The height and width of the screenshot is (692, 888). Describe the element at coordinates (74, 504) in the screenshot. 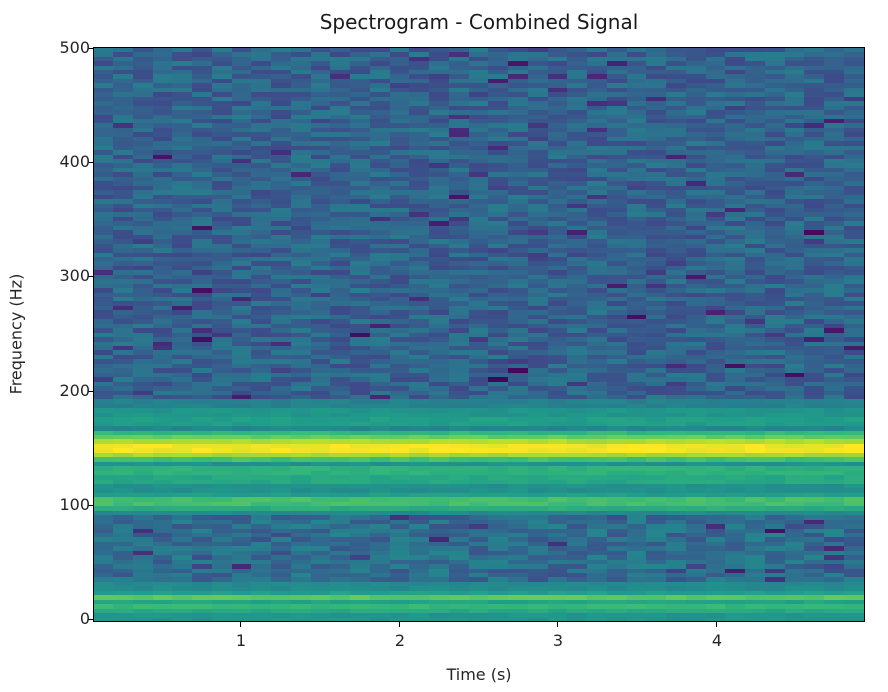

I see `y-tick-label-100: 100` at that location.